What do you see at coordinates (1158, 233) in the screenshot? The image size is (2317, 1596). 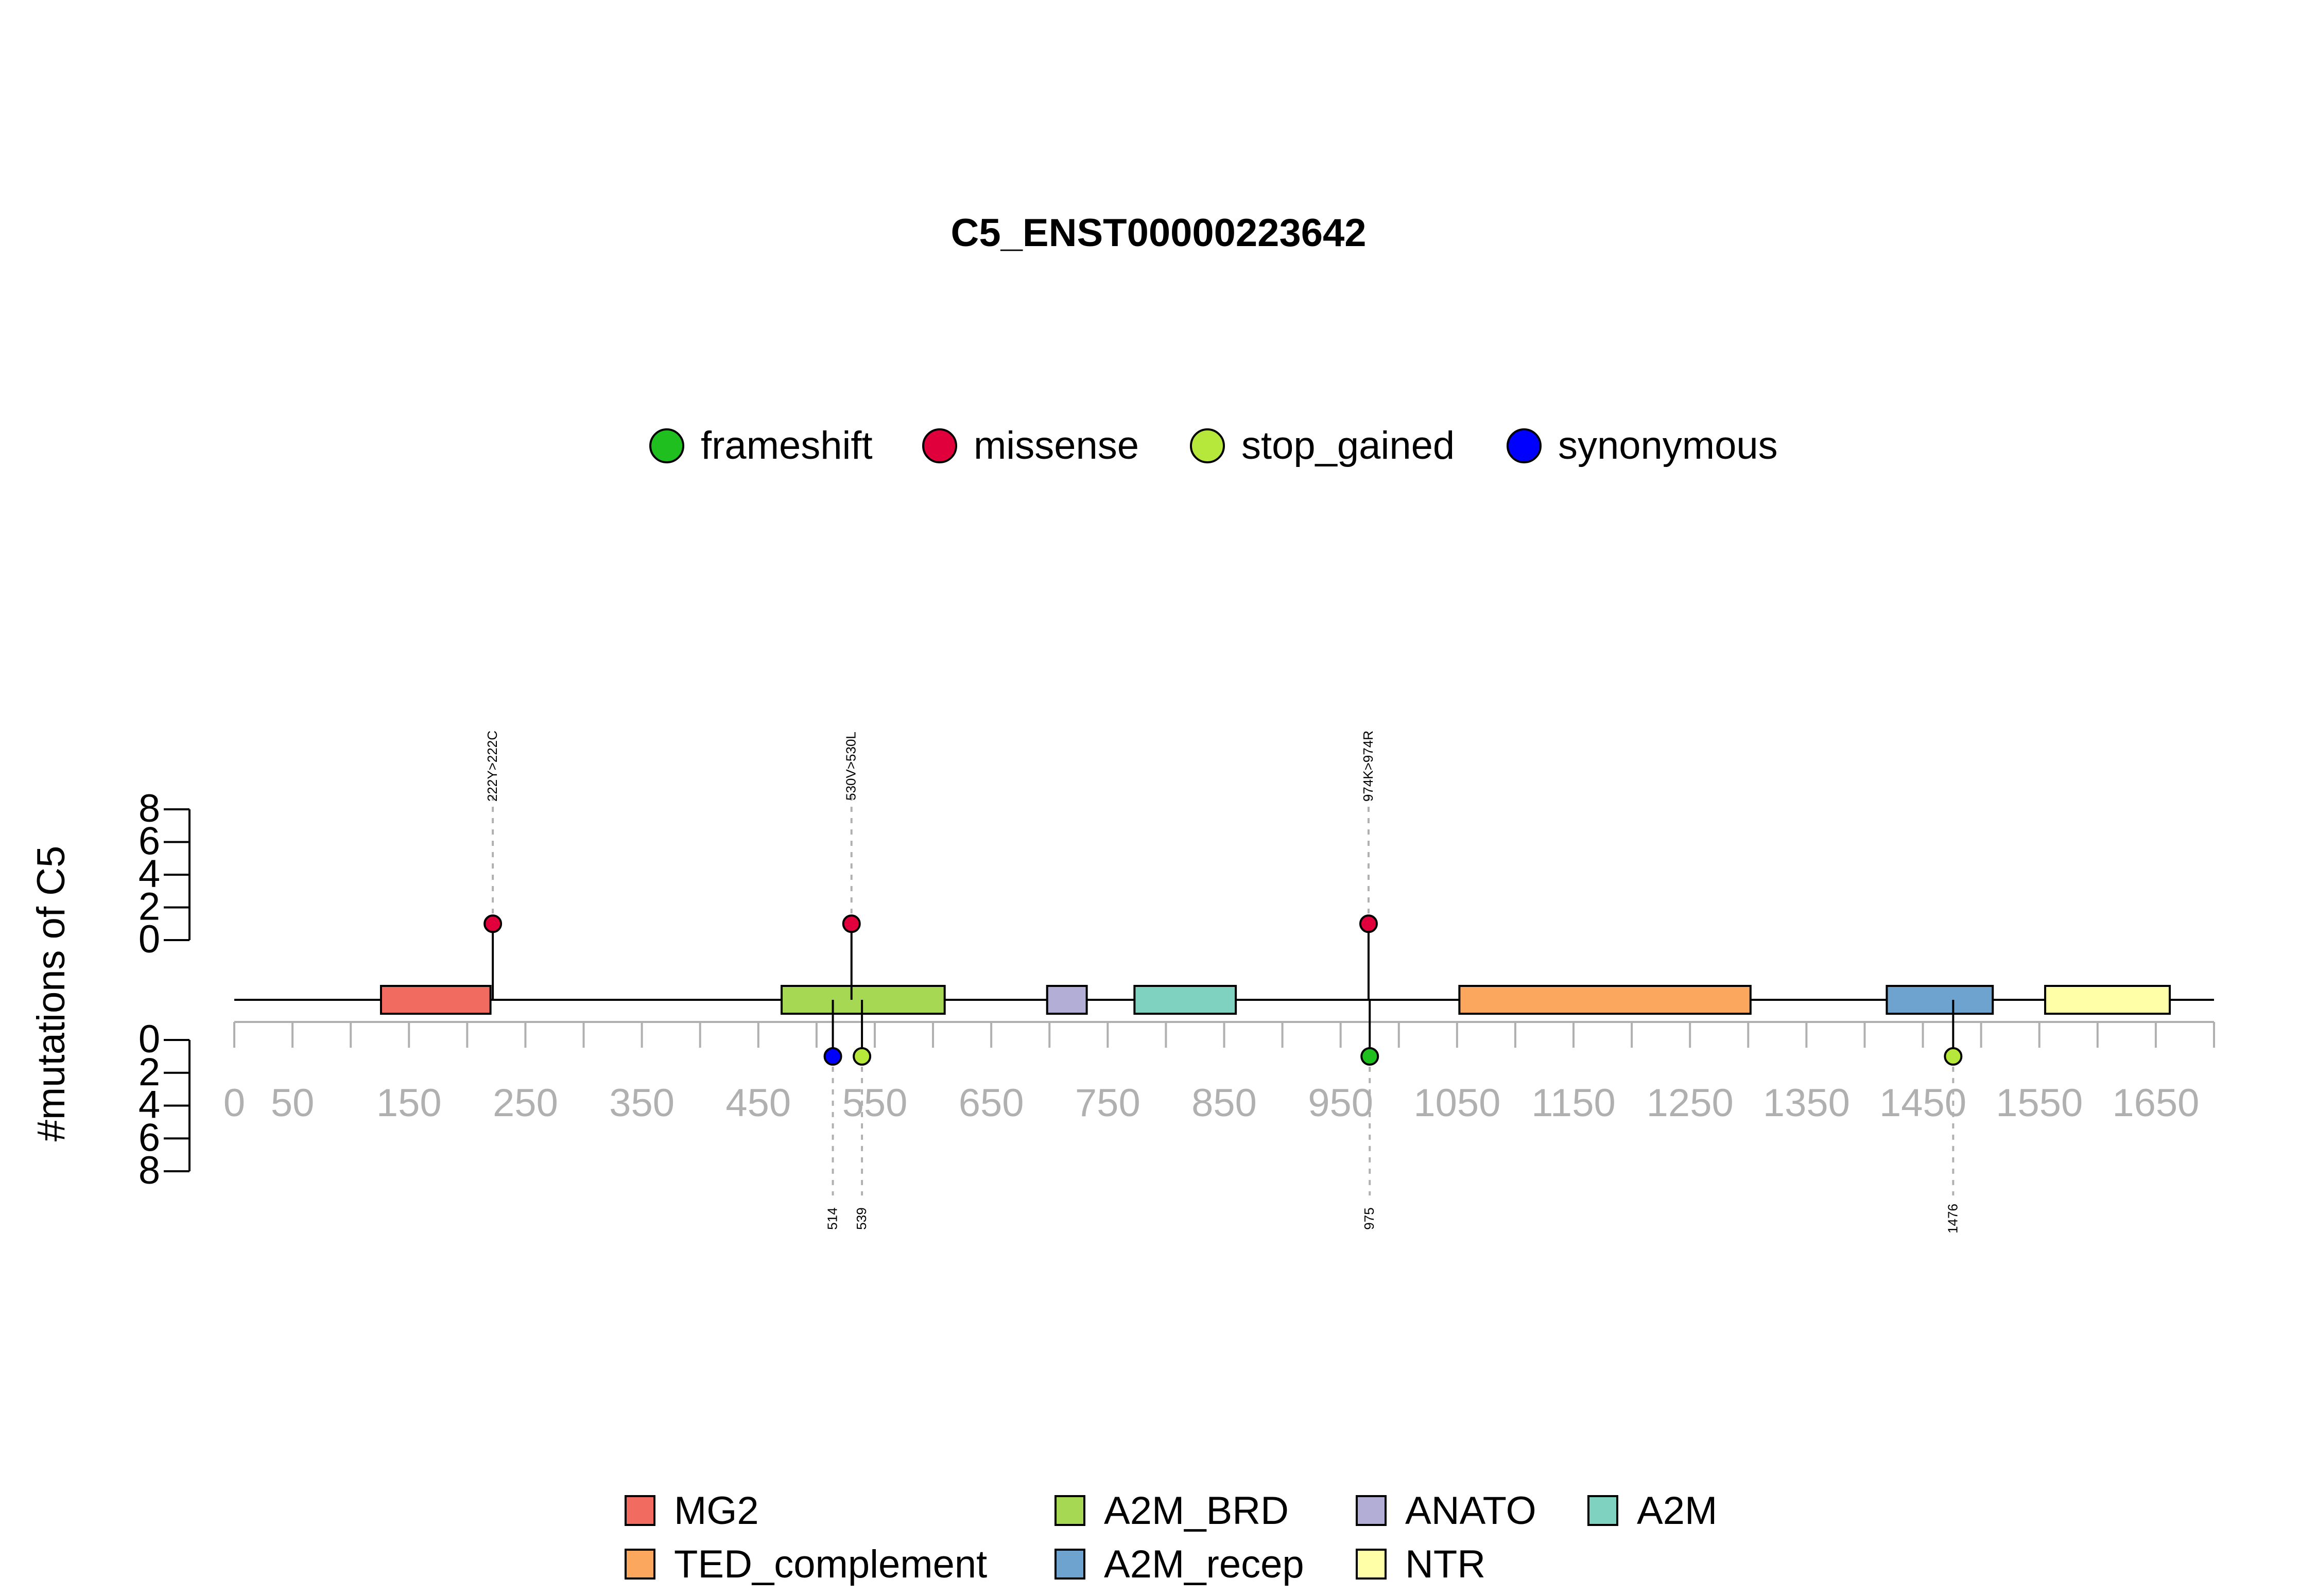 I see `chart-title: C5_ENST00000223642` at bounding box center [1158, 233].